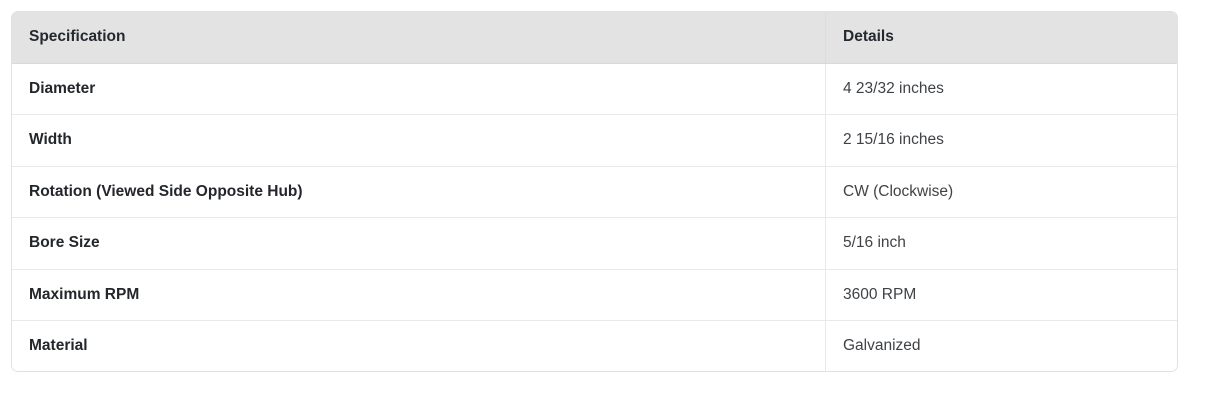  I want to click on table-row: Width 2 15/16 inches, so click(594, 140).